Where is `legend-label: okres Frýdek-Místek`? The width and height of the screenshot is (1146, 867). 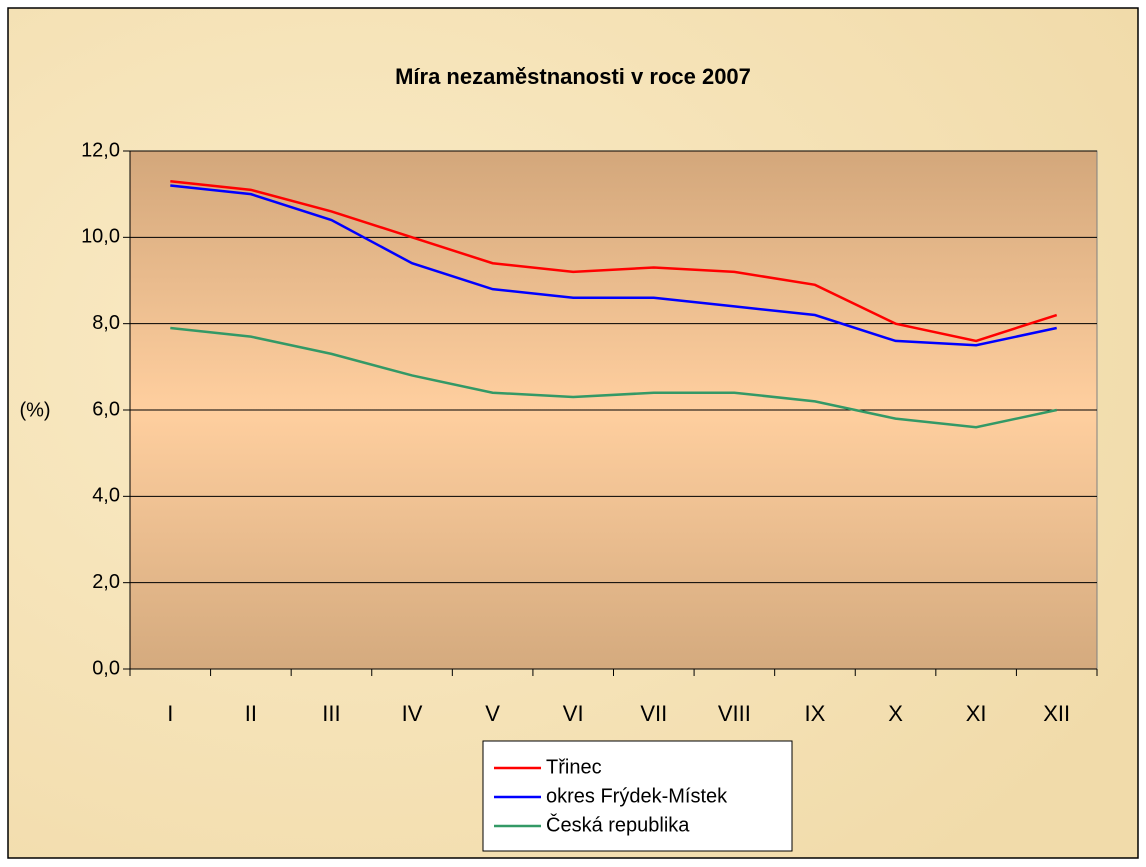
legend-label: okres Frýdek-Místek is located at coordinates (637, 796).